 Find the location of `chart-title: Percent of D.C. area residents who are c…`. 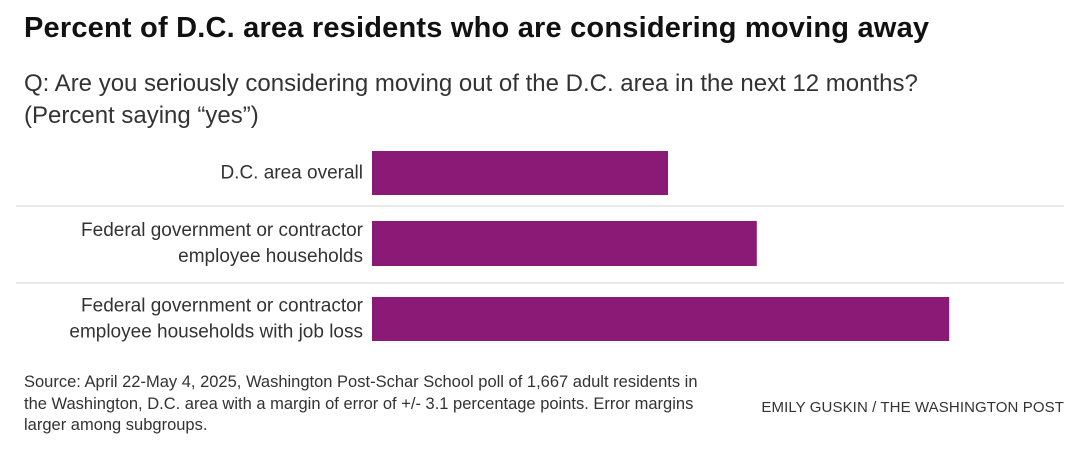

chart-title: Percent of D.C. area residents who are c… is located at coordinates (477, 28).